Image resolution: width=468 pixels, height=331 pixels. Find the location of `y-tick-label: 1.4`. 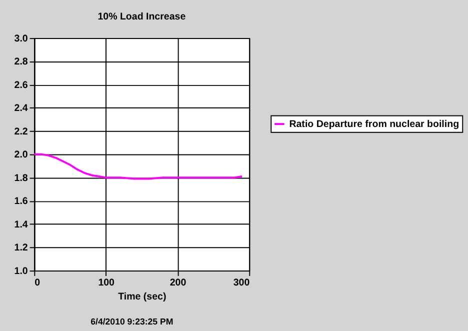

y-tick-label: 1.4 is located at coordinates (21, 224).